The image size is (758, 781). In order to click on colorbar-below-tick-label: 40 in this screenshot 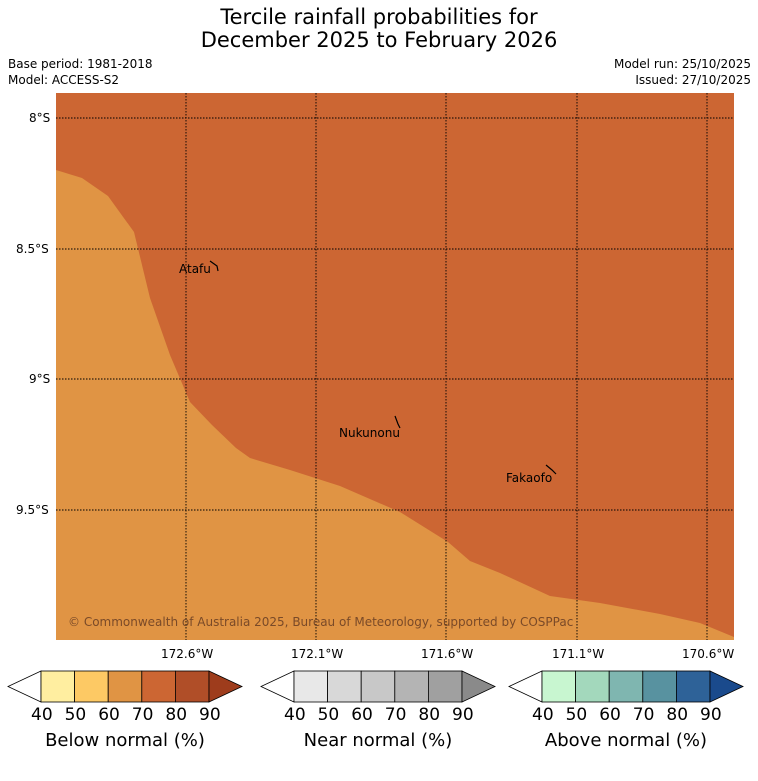, I will do `click(42, 715)`.